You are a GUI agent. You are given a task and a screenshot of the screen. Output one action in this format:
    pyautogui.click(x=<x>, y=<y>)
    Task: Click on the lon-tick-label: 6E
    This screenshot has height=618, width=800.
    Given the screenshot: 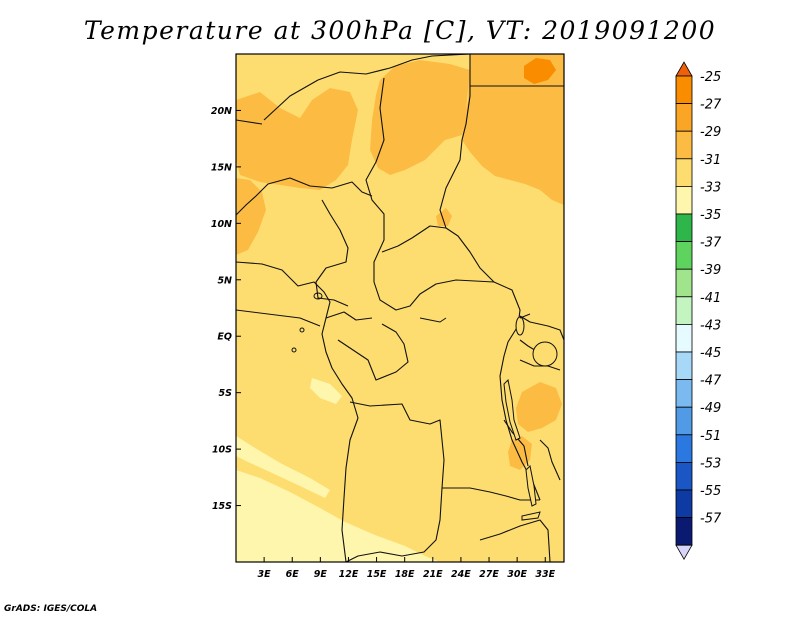 What is the action you would take?
    pyautogui.click(x=293, y=574)
    